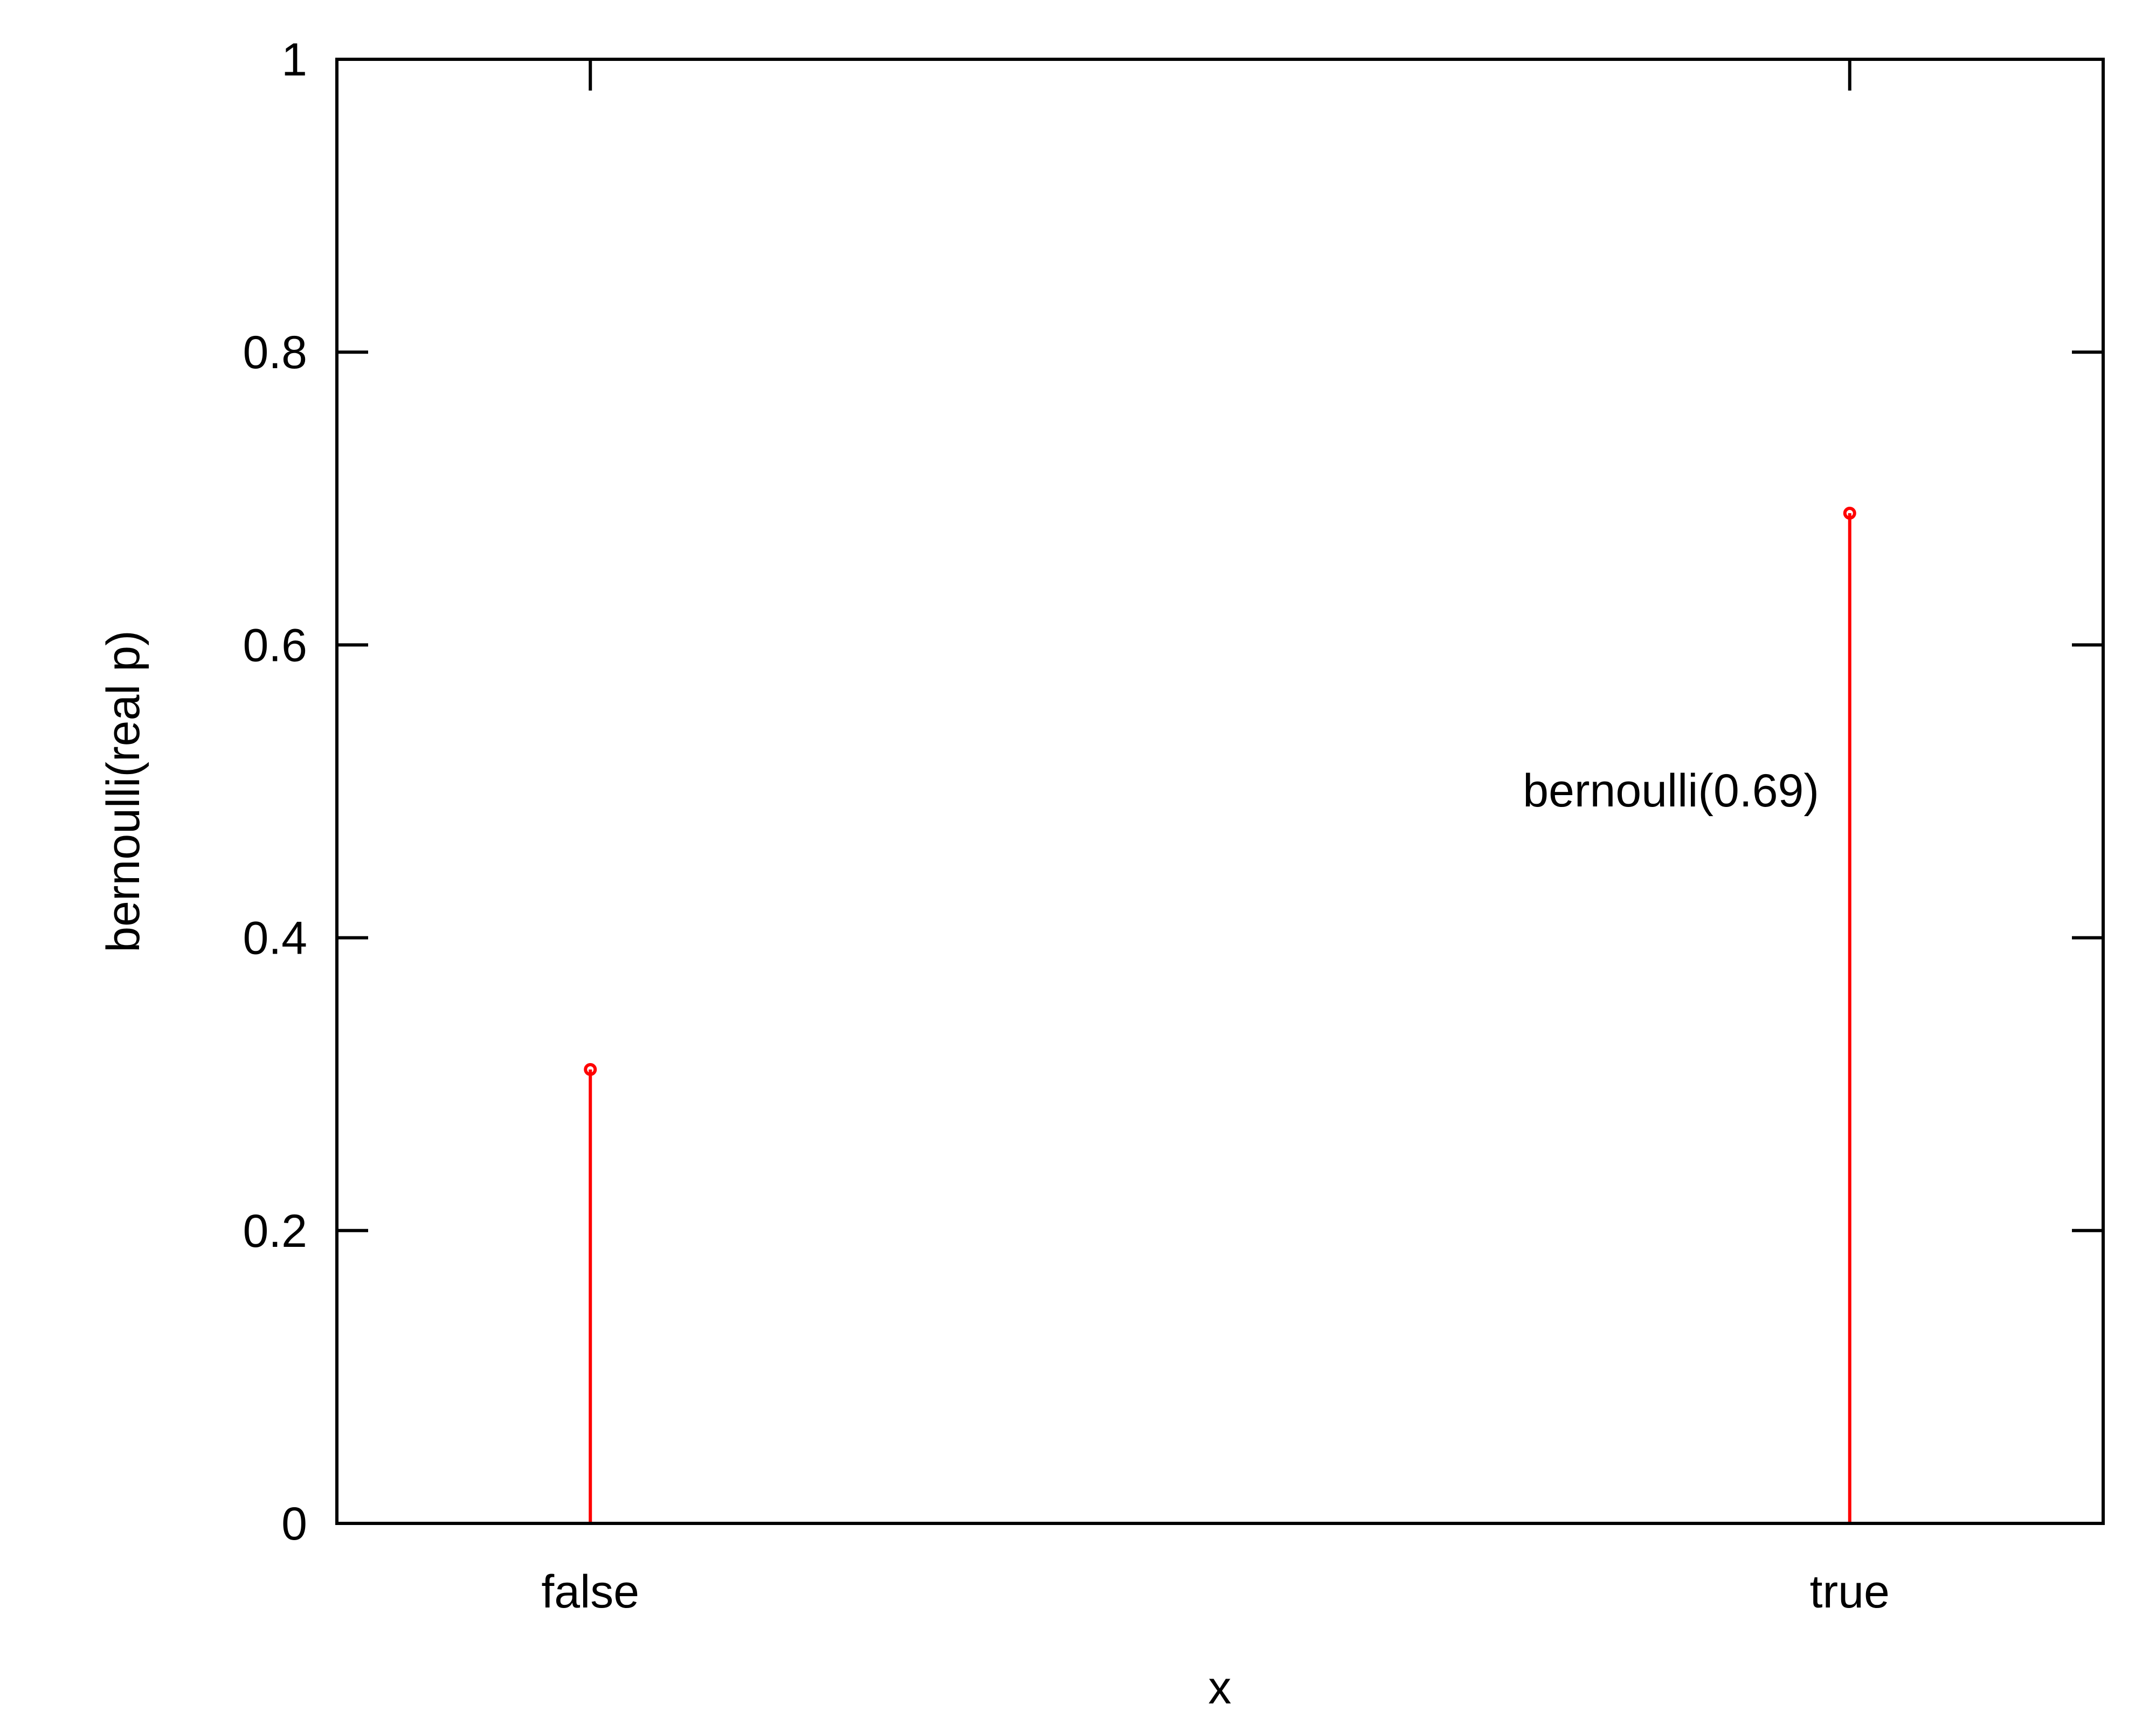 The image size is (2156, 1725). Describe the element at coordinates (275, 352) in the screenshot. I see `y-tick-label: 0.8` at that location.